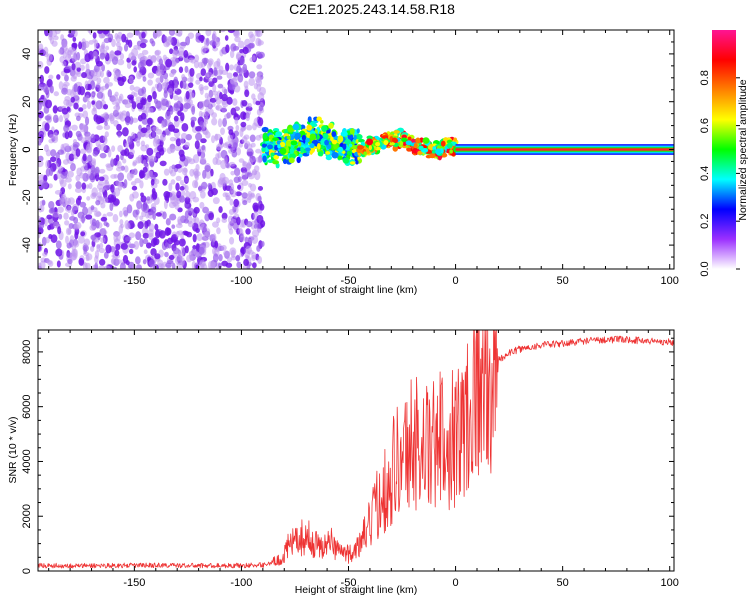 The height and width of the screenshot is (600, 750). I want to click on colorbar-ticks: 0.0 0.2 0.4 0.6 0.8, so click(719, 173).